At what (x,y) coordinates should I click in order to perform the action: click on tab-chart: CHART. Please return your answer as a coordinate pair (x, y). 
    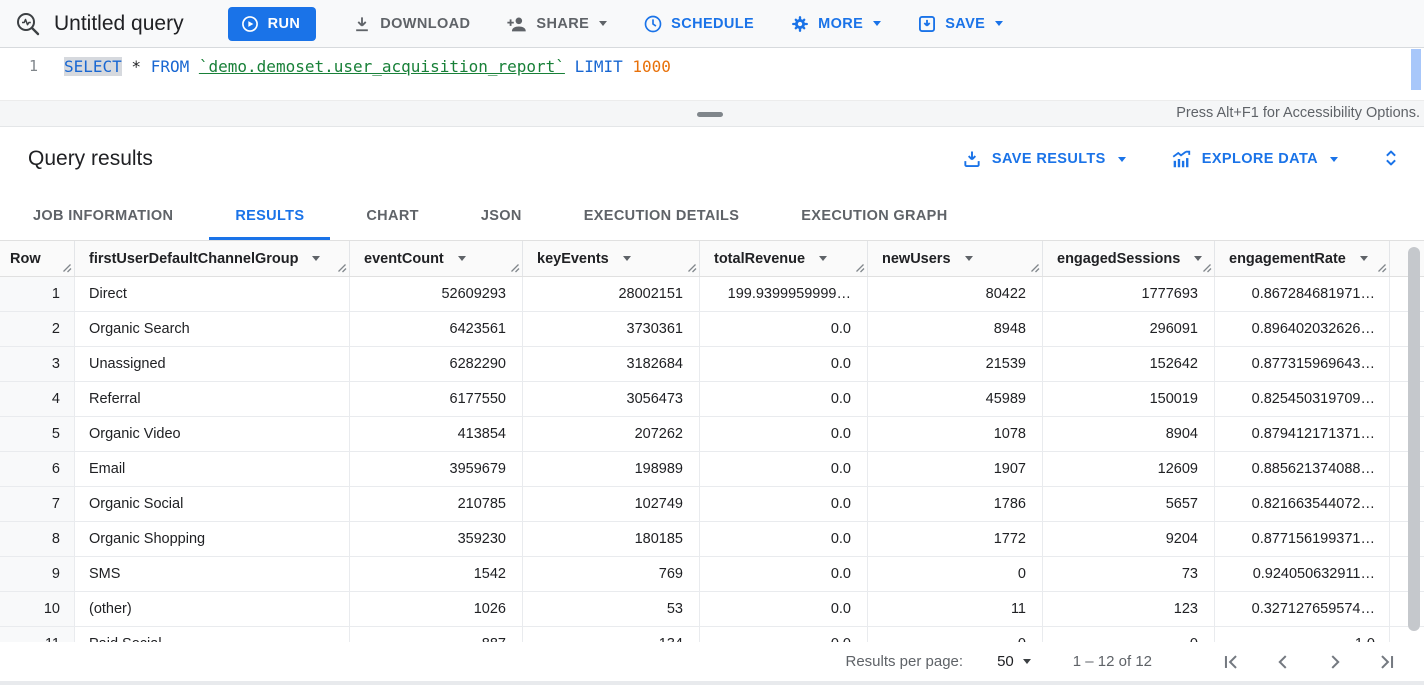
    Looking at the image, I should click on (392, 215).